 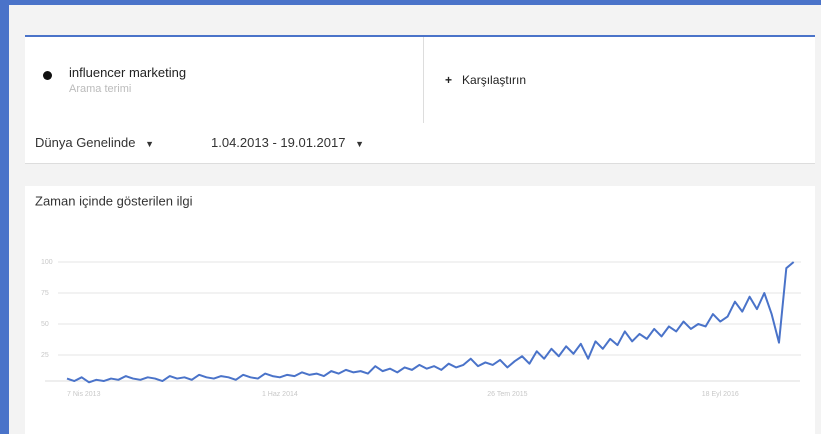 What do you see at coordinates (45, 293) in the screenshot?
I see `y-tick-label: 75` at bounding box center [45, 293].